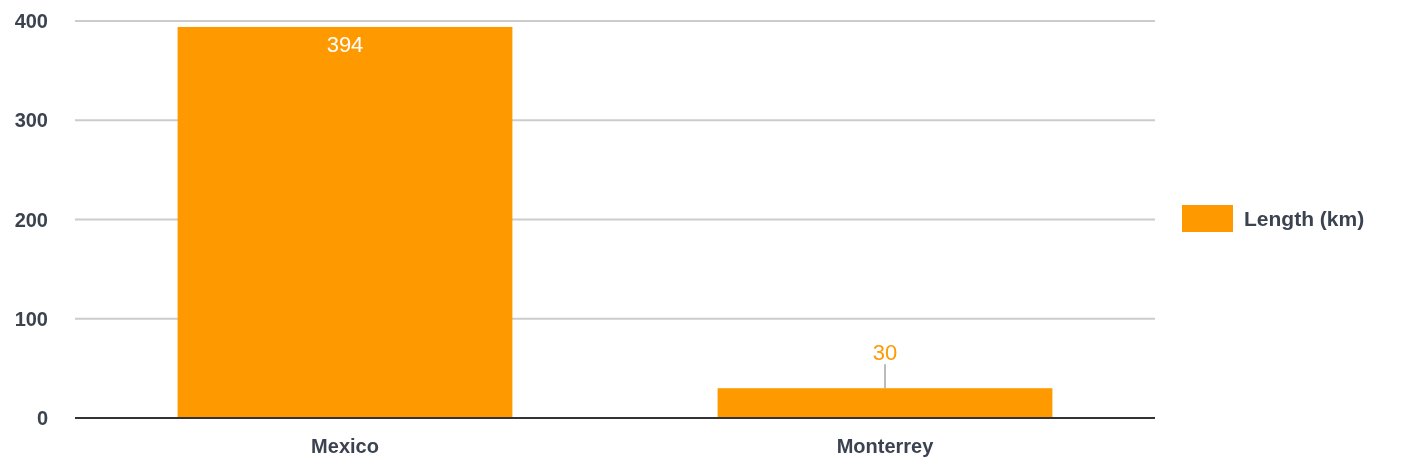 The height and width of the screenshot is (465, 1409). What do you see at coordinates (31, 219) in the screenshot?
I see `y-tick-label: 200` at bounding box center [31, 219].